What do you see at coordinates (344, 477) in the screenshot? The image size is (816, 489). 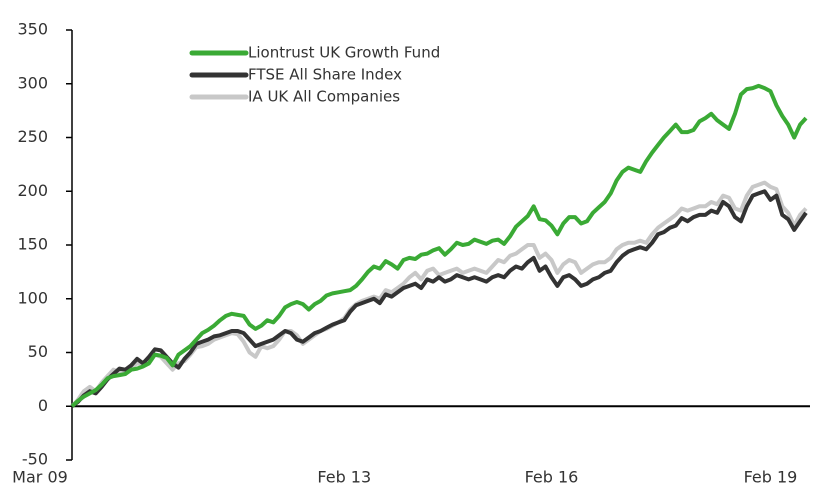 I see `x-tick-label: Feb 13` at bounding box center [344, 477].